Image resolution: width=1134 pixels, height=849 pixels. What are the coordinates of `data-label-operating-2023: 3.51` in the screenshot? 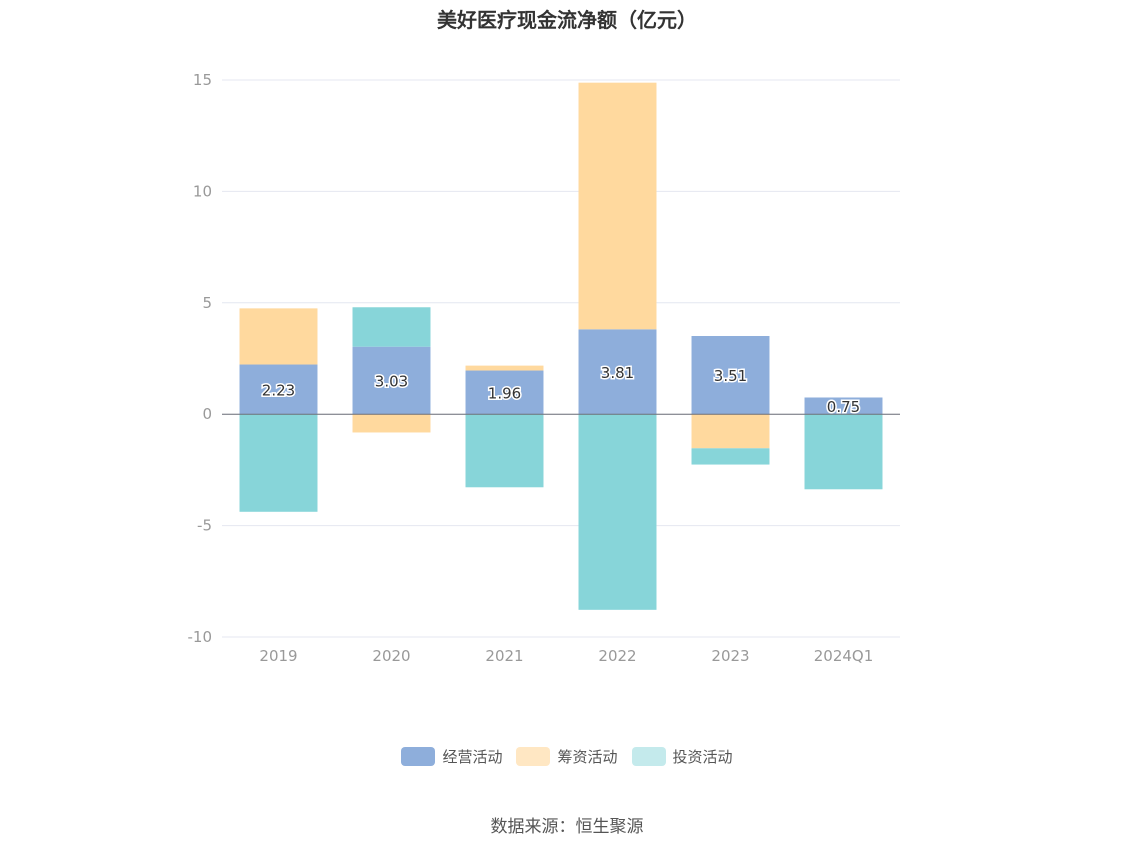 It's located at (730, 376).